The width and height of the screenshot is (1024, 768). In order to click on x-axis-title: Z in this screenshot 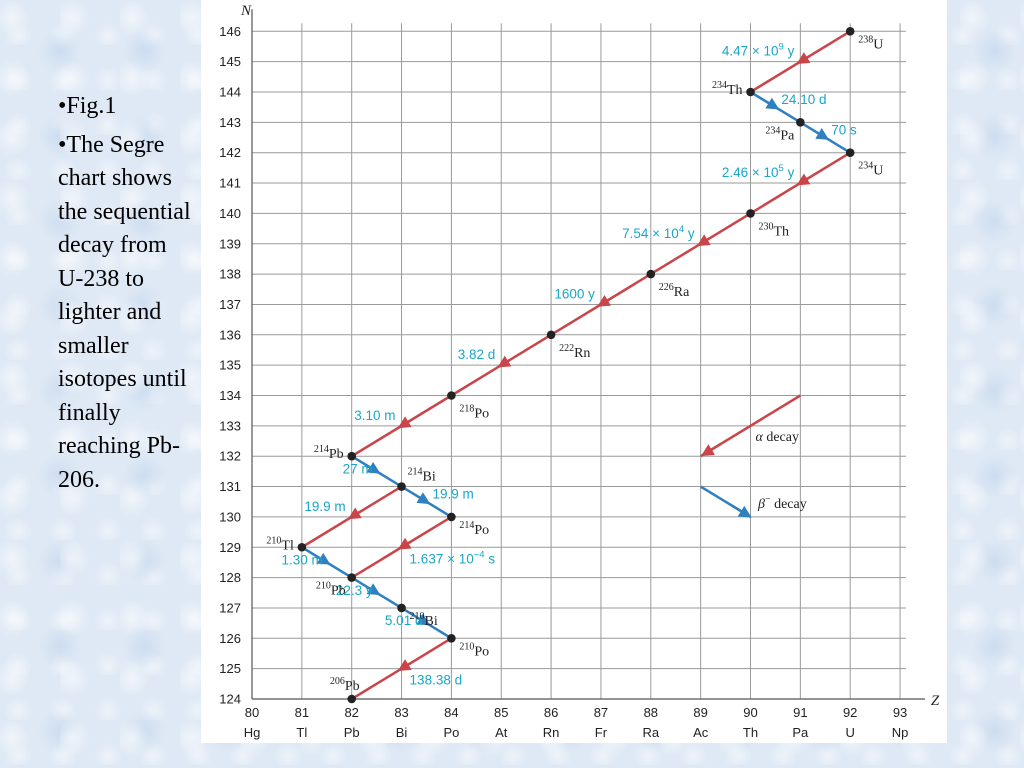, I will do `click(935, 701)`.